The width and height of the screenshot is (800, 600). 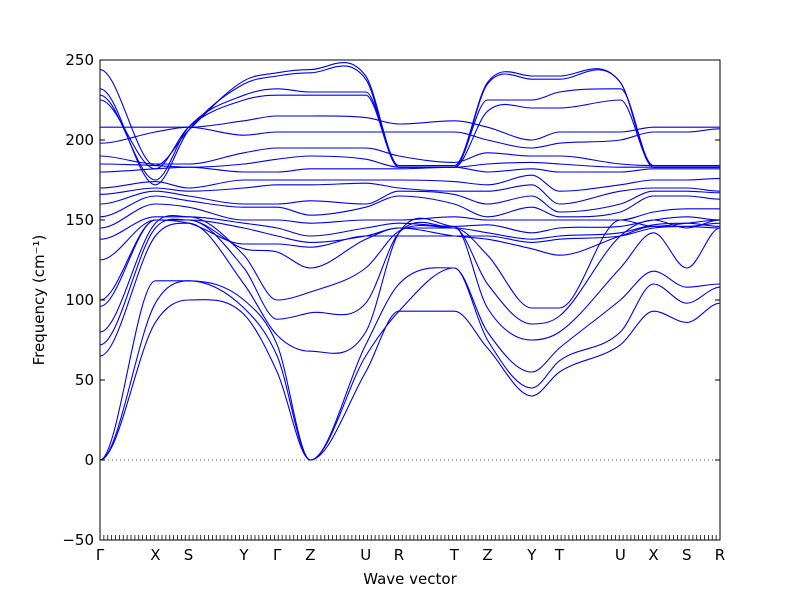 I want to click on y-tick-label: 0, so click(x=89, y=460).